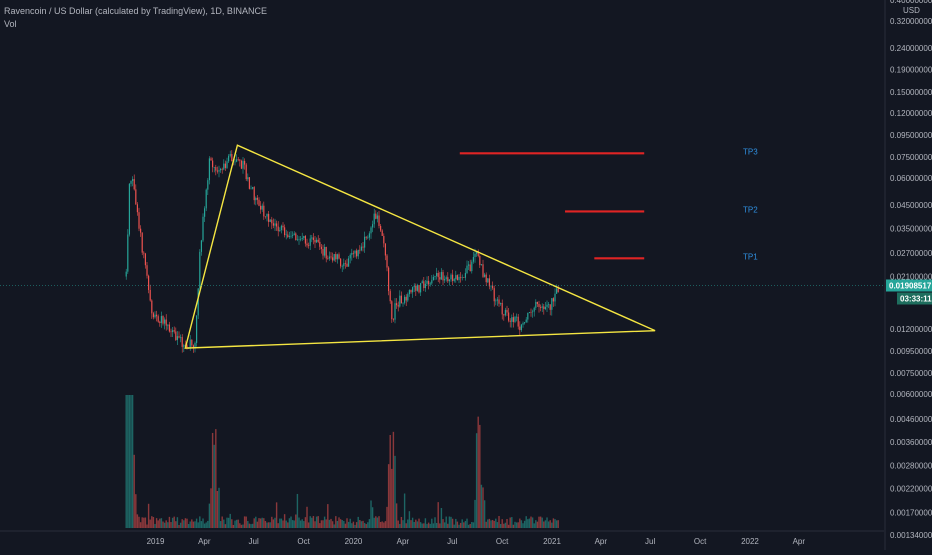  What do you see at coordinates (452, 541) in the screenshot?
I see `time-tick-label: Jul` at bounding box center [452, 541].